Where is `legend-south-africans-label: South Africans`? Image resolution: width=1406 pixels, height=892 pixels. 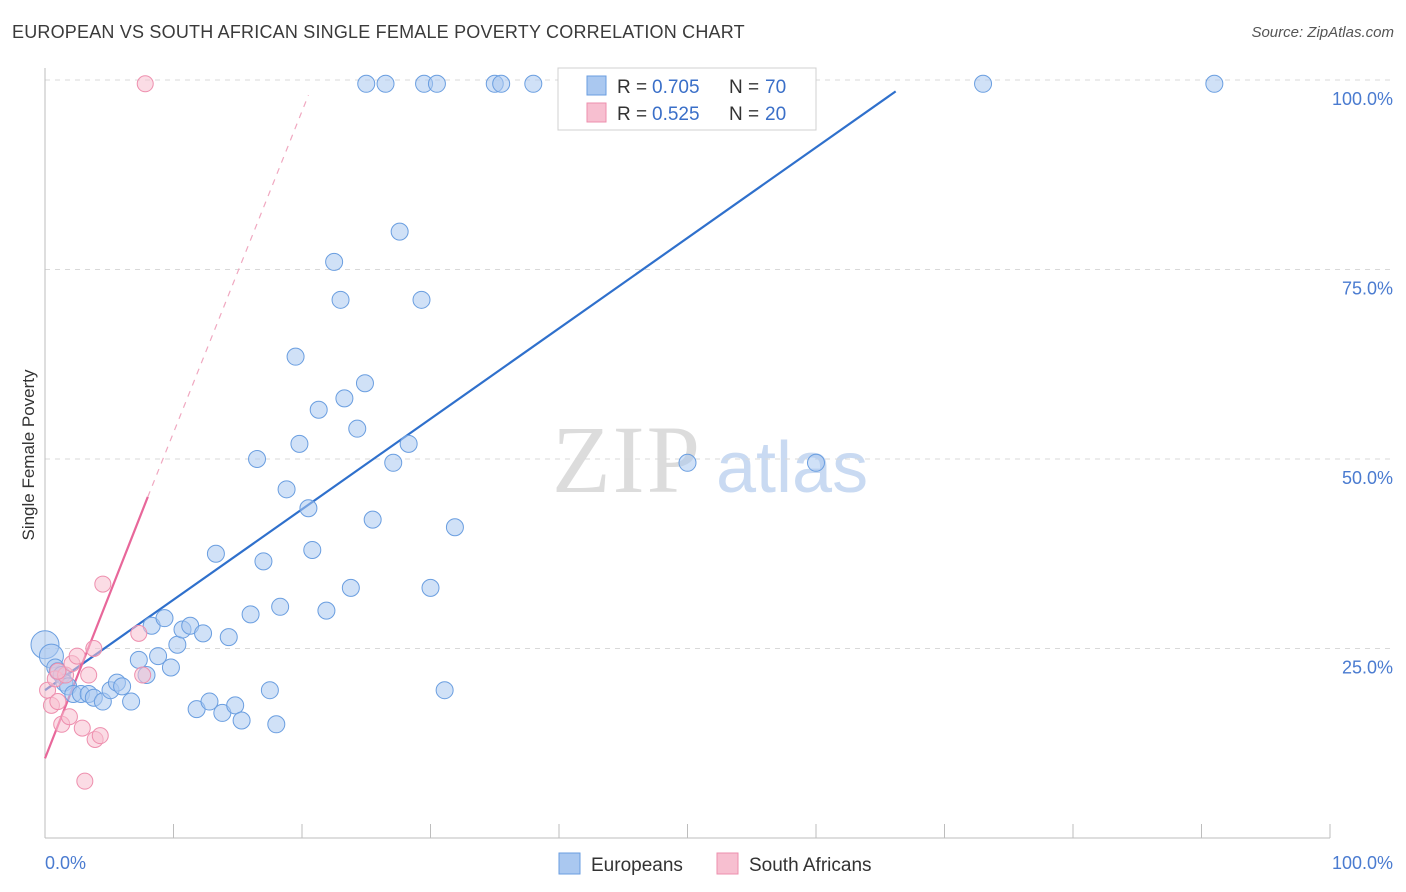
legend-south-africans-label: South Africans is located at coordinates (810, 865).